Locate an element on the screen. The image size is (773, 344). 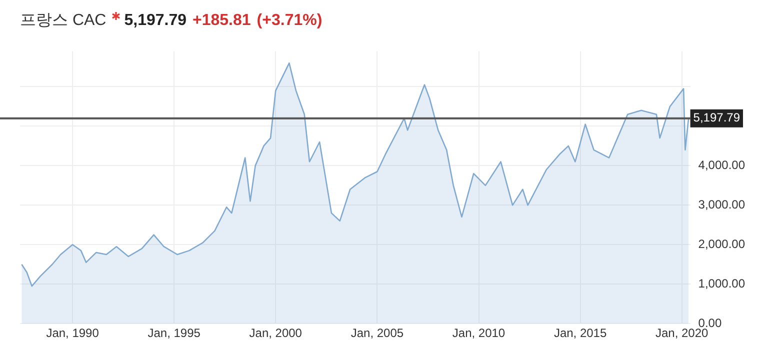
text: (+3.71%) is located at coordinates (289, 20).